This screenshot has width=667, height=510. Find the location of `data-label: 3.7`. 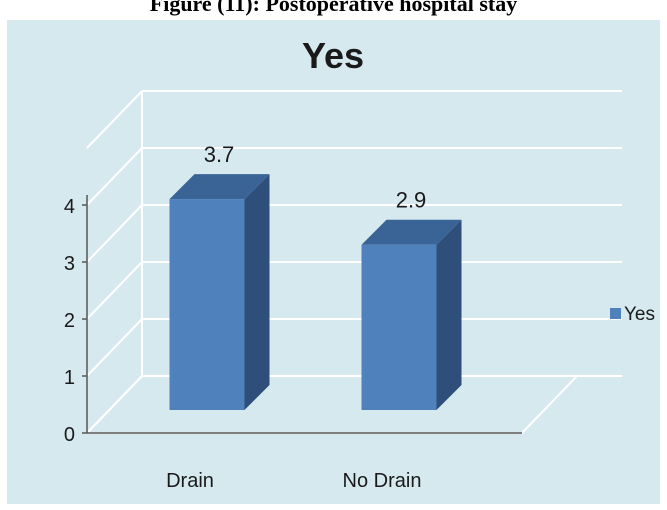

data-label: 3.7 is located at coordinates (219, 154).